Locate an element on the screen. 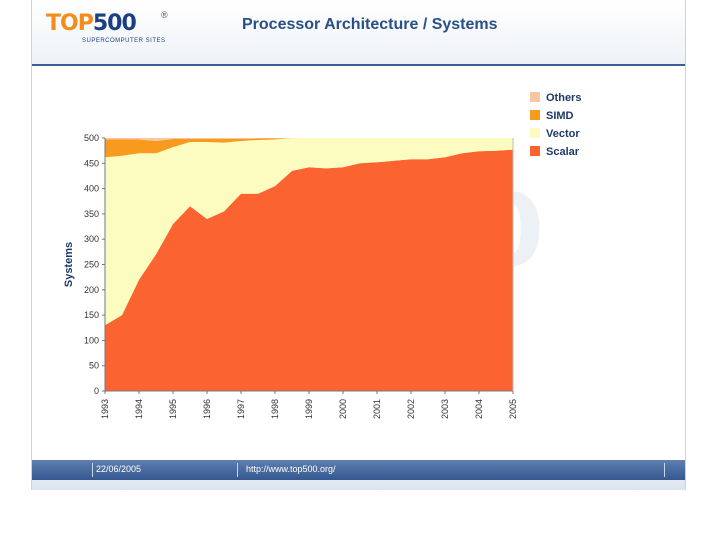  legend-swatch-vector is located at coordinates (535, 133).